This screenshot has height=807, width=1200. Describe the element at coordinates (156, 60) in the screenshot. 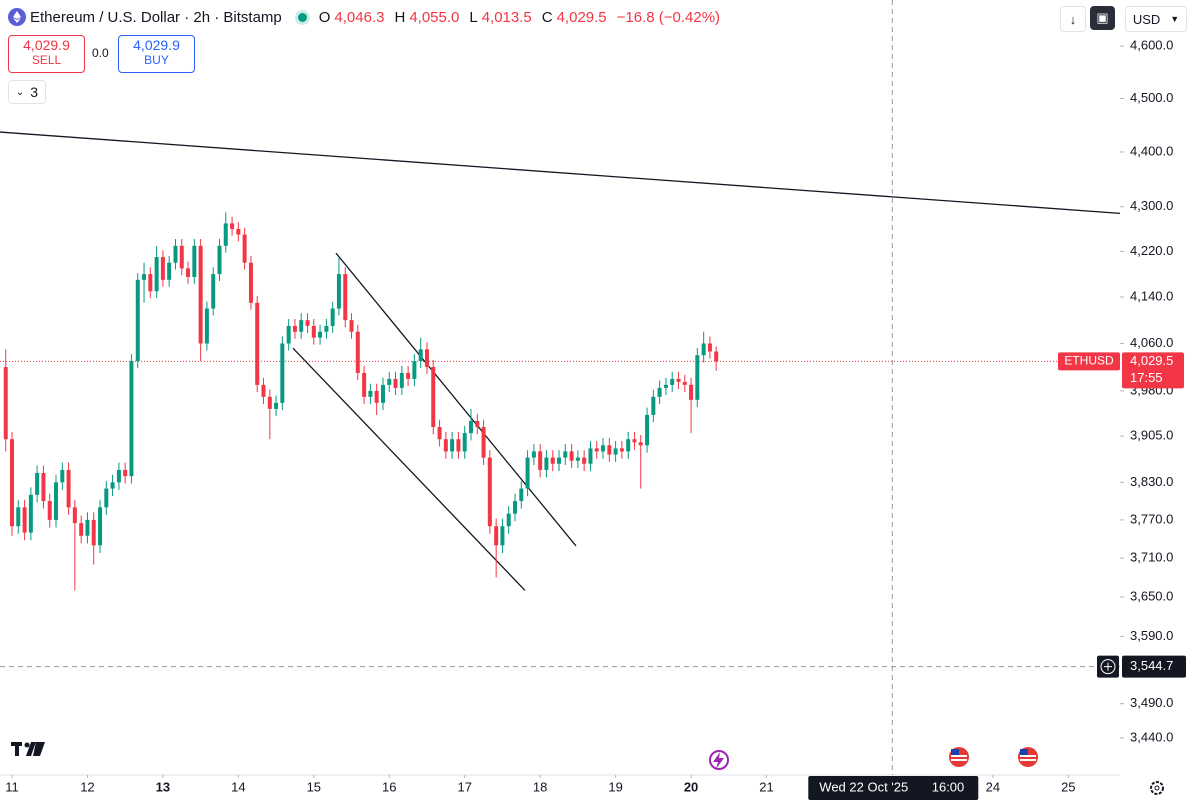

I see `buy-label: BUY` at that location.